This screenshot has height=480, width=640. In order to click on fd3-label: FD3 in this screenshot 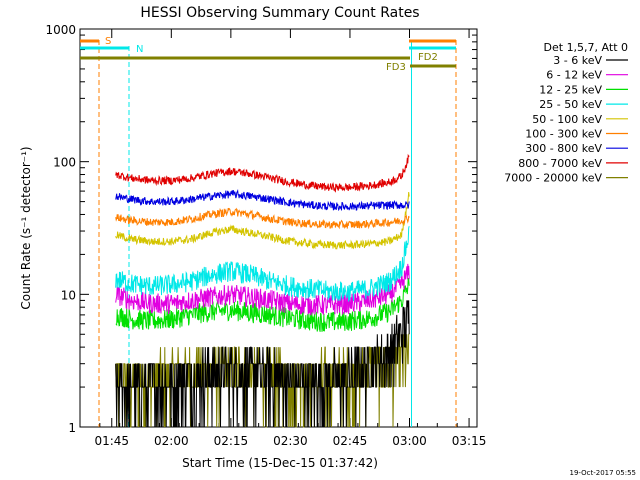, I will do `click(396, 67)`.